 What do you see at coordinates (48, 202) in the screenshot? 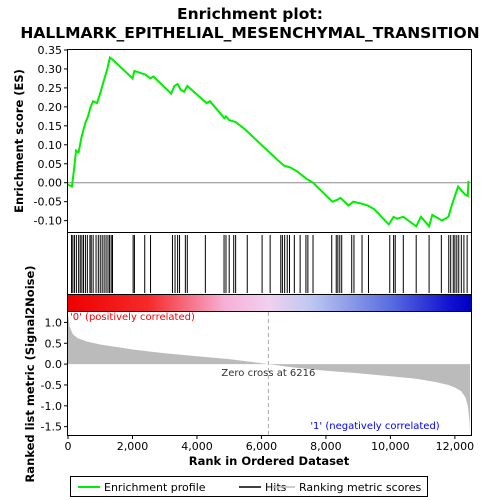
I see `es-tick-label: -0.05` at bounding box center [48, 202].